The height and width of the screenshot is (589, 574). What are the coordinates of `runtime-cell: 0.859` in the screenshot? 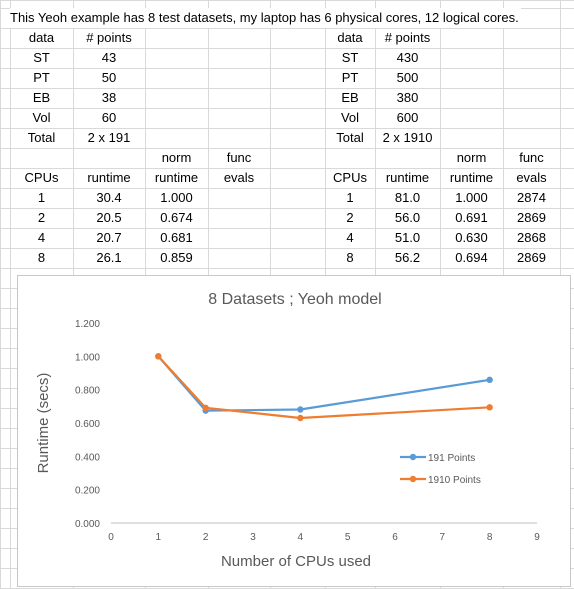 It's located at (176, 257).